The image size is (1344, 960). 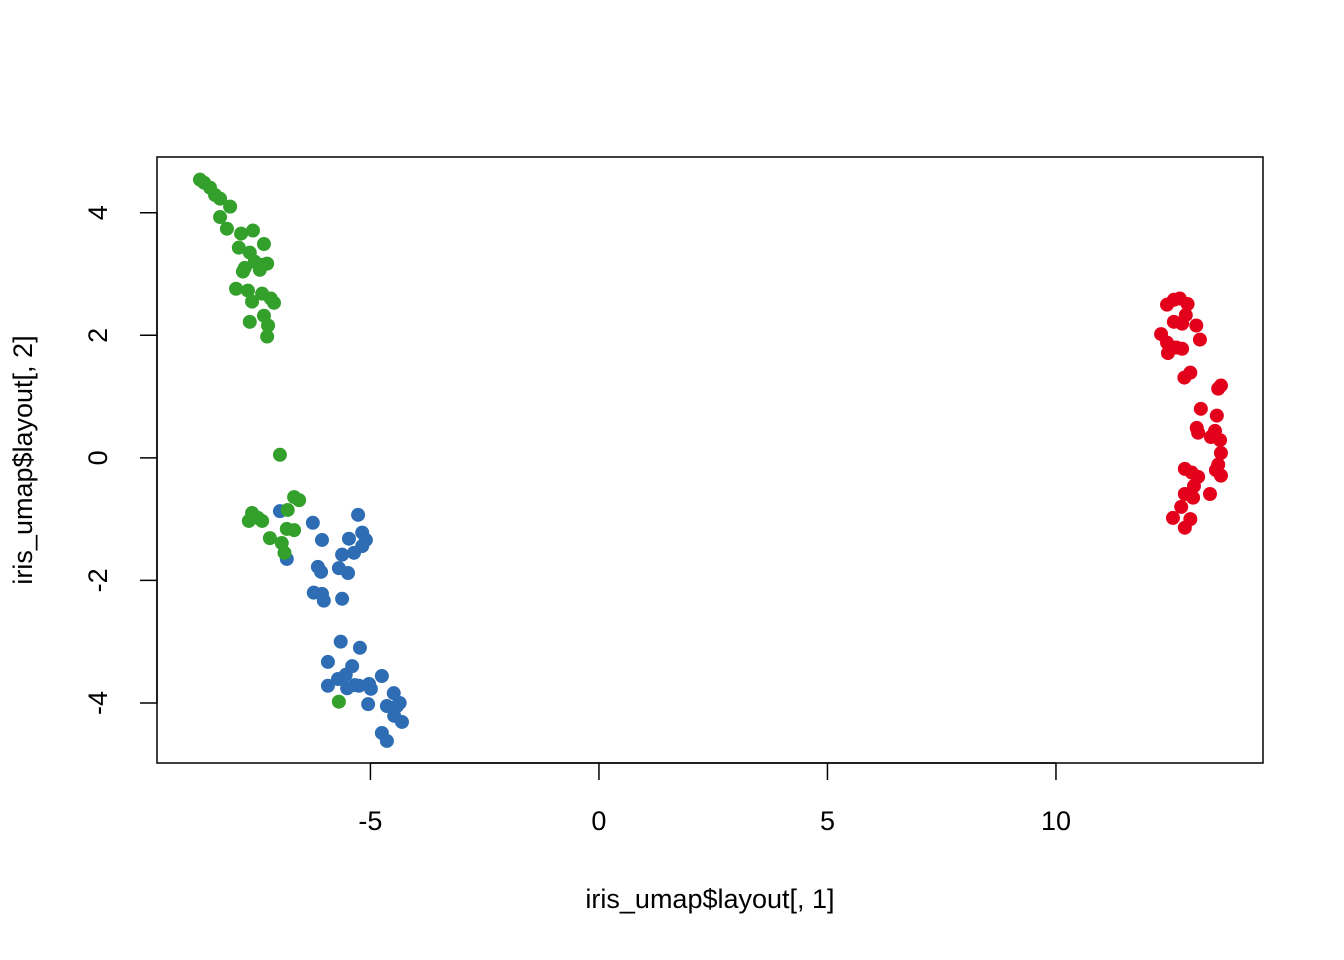 I want to click on y-tick-label: 2, so click(x=98, y=335).